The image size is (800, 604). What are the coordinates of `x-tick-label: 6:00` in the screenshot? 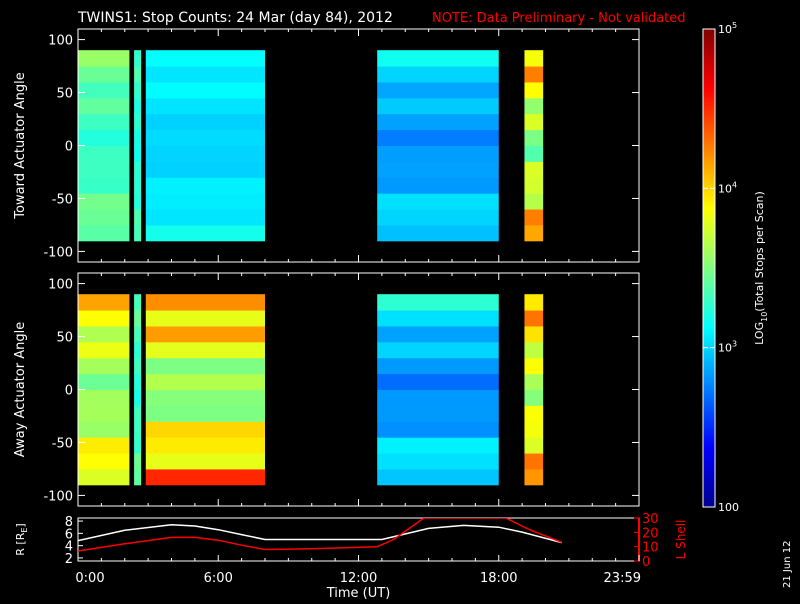 It's located at (218, 578).